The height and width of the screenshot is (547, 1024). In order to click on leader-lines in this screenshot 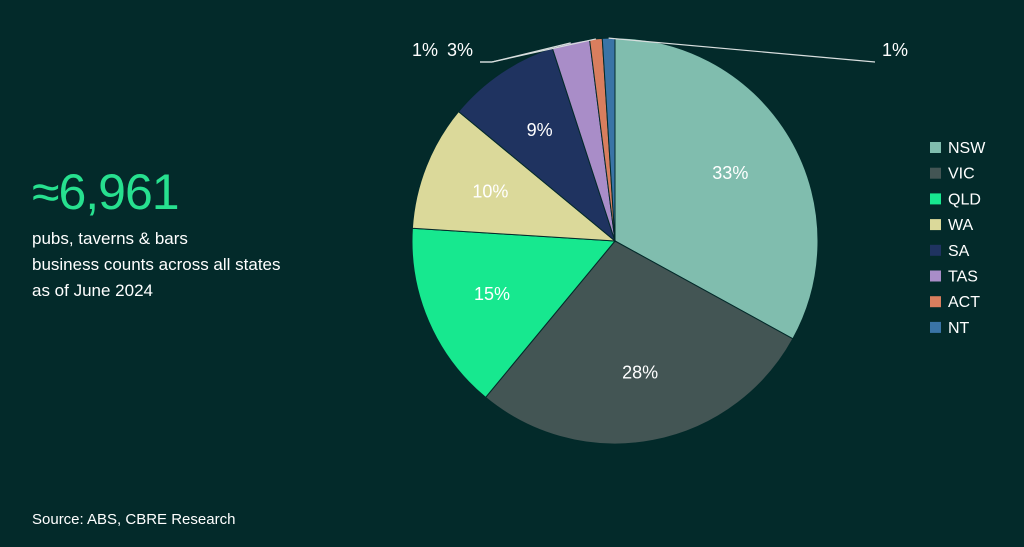, I will do `click(678, 50)`.